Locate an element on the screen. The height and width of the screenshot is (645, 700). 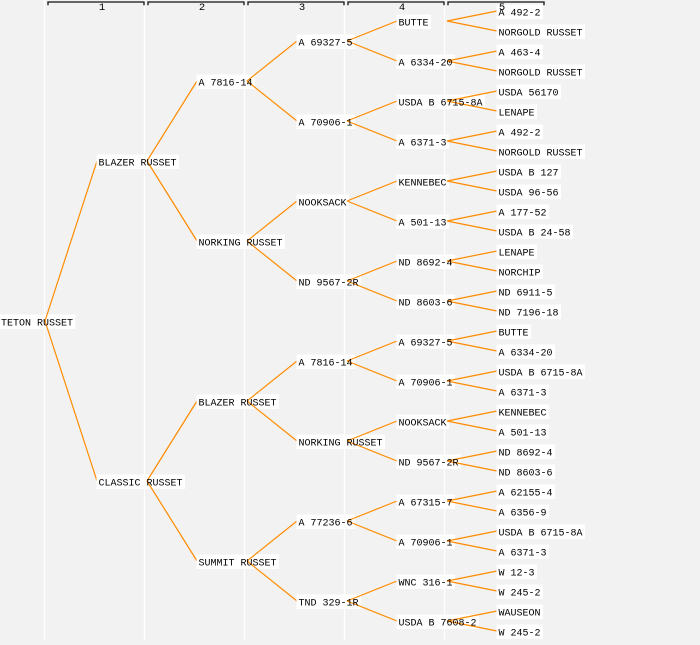
svg-text: A 77236-6 is located at coordinates (326, 524).